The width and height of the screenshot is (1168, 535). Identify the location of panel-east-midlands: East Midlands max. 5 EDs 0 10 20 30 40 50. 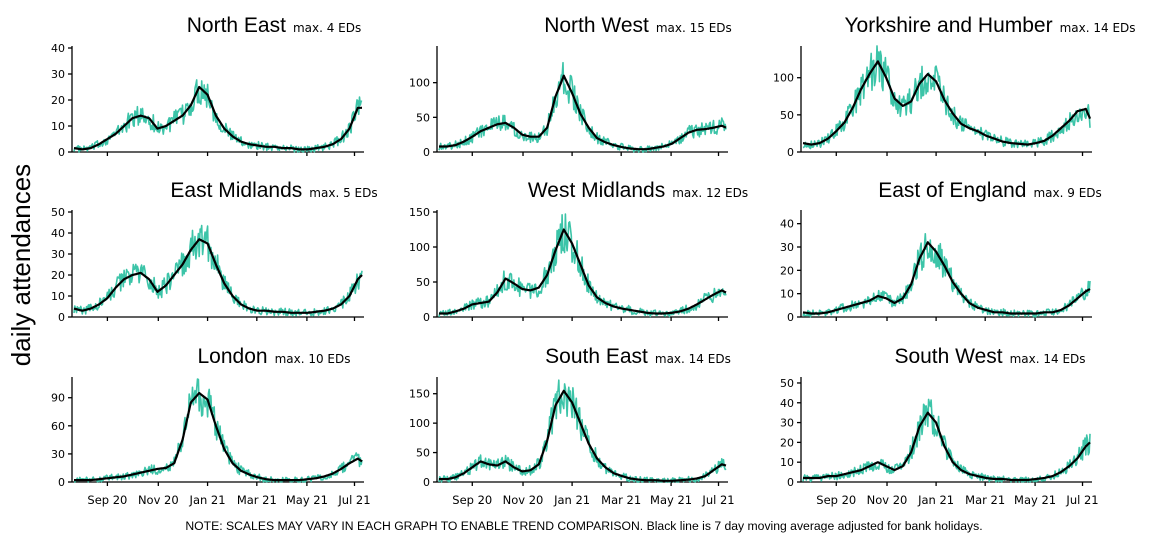
(214, 251).